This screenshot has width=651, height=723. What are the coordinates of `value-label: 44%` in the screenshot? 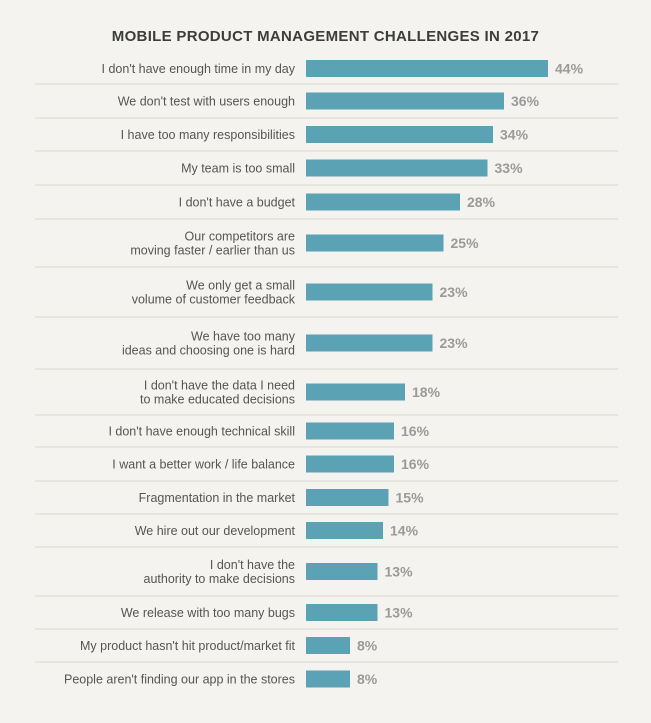 It's located at (569, 69).